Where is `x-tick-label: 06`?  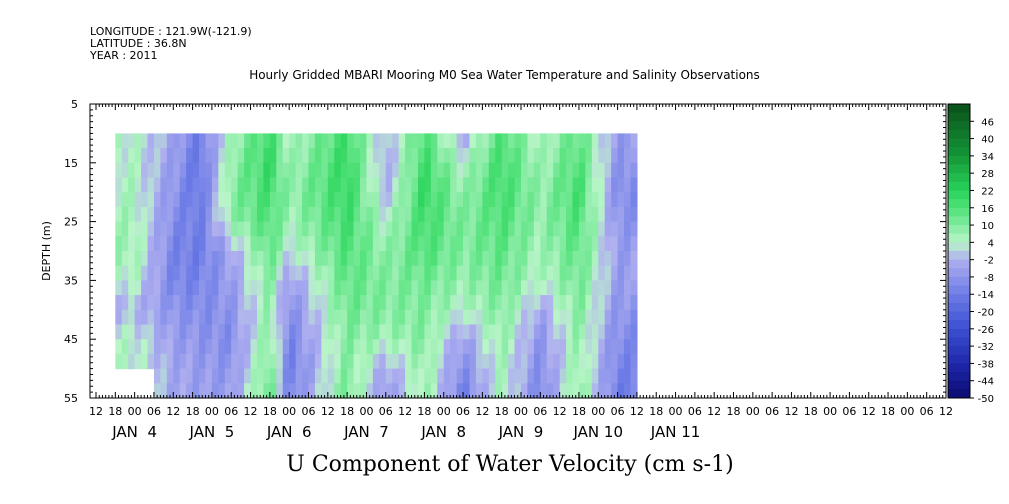
x-tick-label: 06 is located at coordinates (154, 411).